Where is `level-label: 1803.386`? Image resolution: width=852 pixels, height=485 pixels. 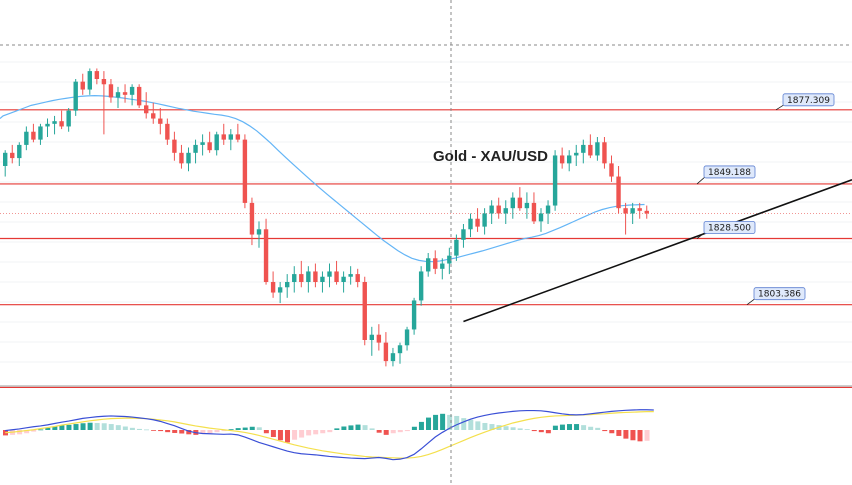 level-label: 1803.386 is located at coordinates (776, 296).